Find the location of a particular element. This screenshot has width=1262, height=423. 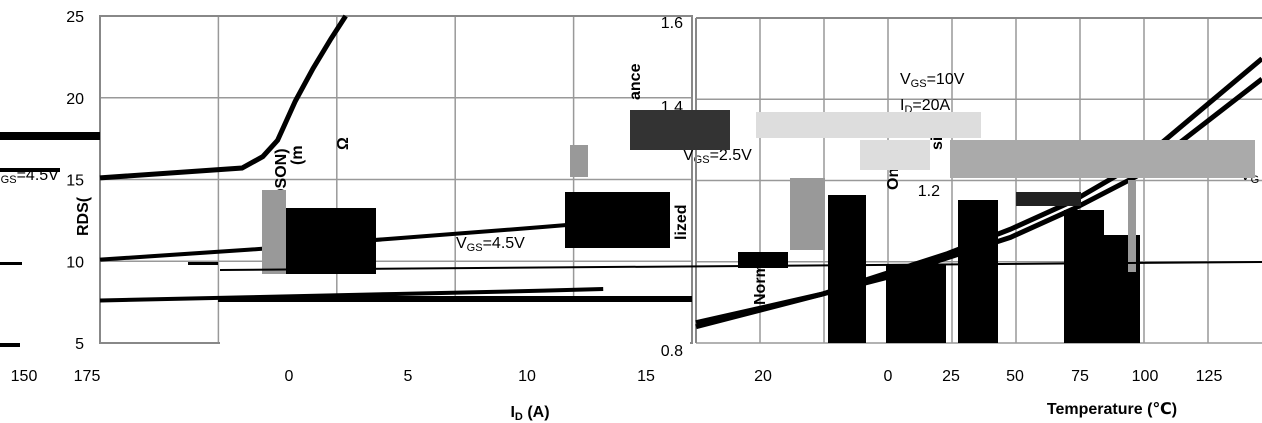

y-tick-label: 20 is located at coordinates (75, 99).